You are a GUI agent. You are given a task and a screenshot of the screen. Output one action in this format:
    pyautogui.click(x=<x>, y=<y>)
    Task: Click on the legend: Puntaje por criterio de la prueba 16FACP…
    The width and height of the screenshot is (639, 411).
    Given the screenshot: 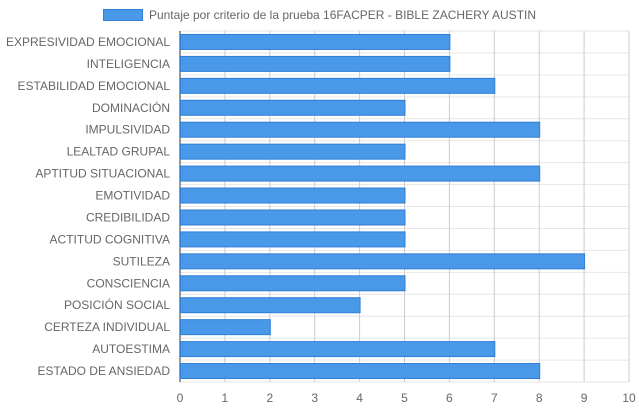 What is the action you would take?
    pyautogui.click(x=319, y=15)
    